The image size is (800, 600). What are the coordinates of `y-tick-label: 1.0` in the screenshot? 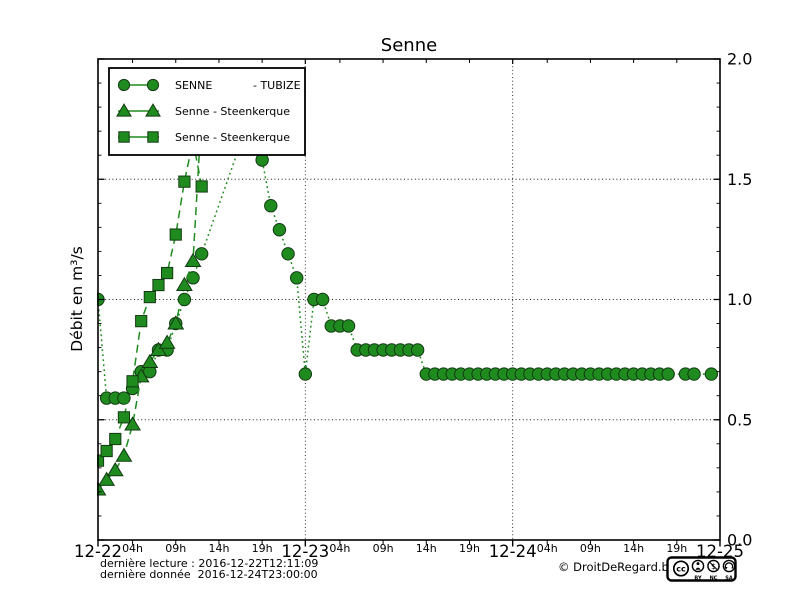 It's located at (739, 299).